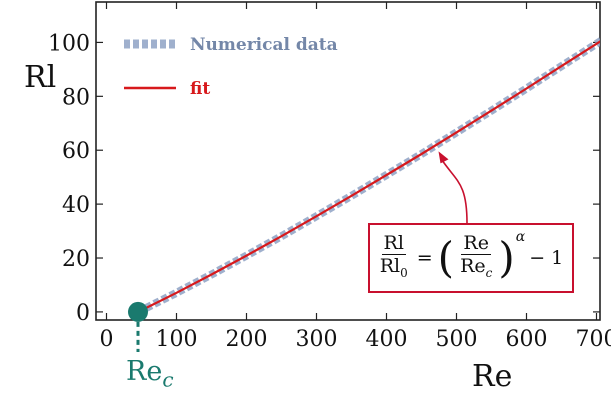 This screenshot has height=406, width=611. I want to click on critical-point-marker, so click(138, 311).